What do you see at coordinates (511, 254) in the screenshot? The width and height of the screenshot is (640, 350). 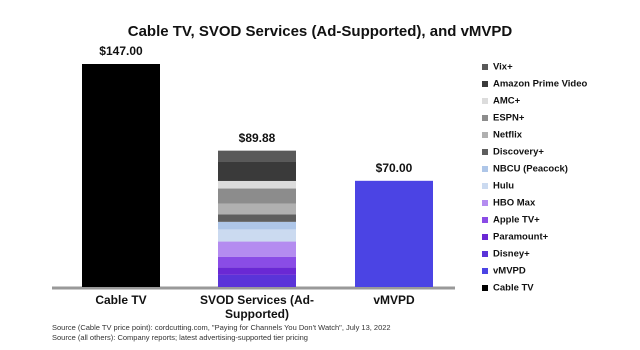 I see `legend-label: Disney+` at bounding box center [511, 254].